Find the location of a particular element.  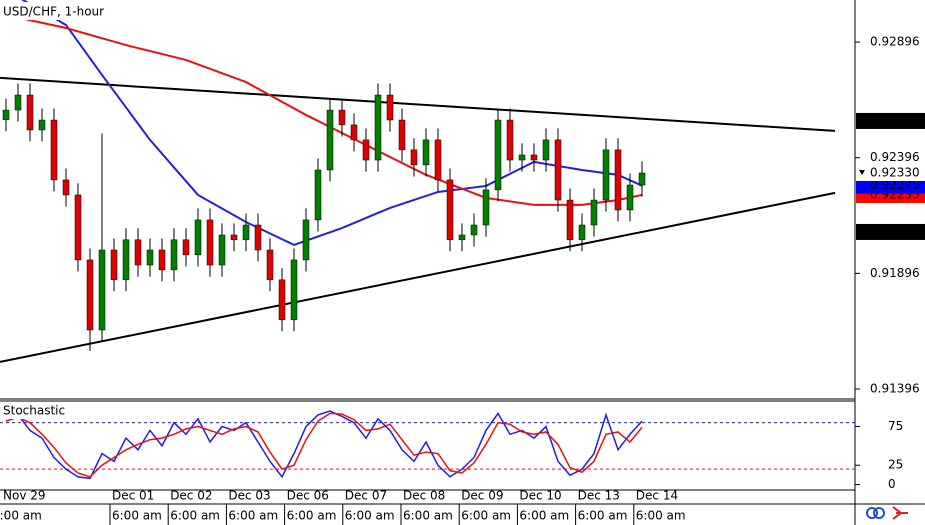

stochastic-panel is located at coordinates (427, 445).